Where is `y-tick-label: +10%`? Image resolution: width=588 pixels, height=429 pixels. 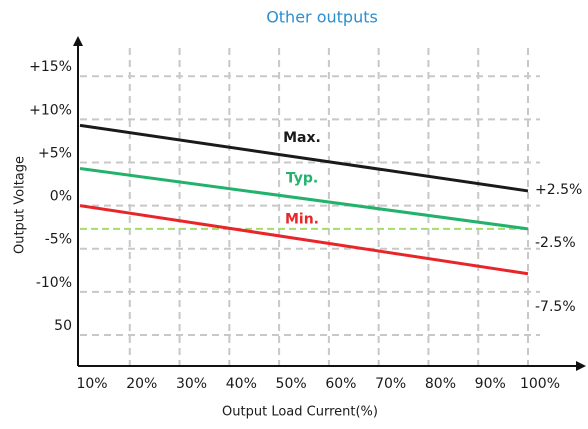 y-tick-label: +10% is located at coordinates (50, 110).